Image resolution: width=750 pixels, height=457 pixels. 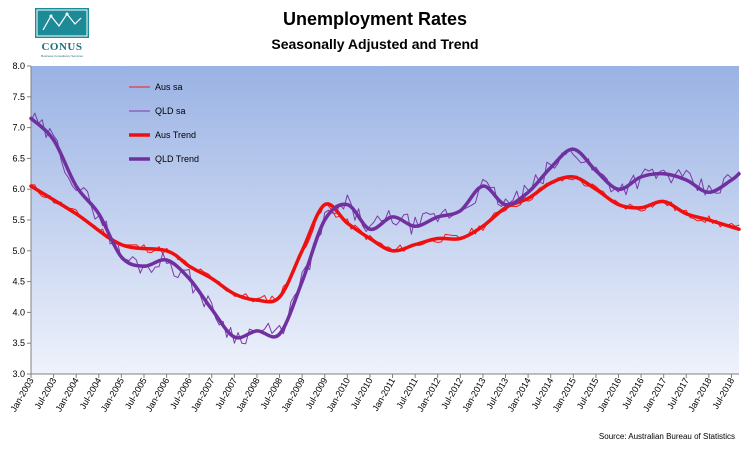 I want to click on y-axis: 3.0 3.5 4.0 4.5 5.0 5.5 6.0 6.5 7.0 7.5 8.0, so click(x=22, y=220).